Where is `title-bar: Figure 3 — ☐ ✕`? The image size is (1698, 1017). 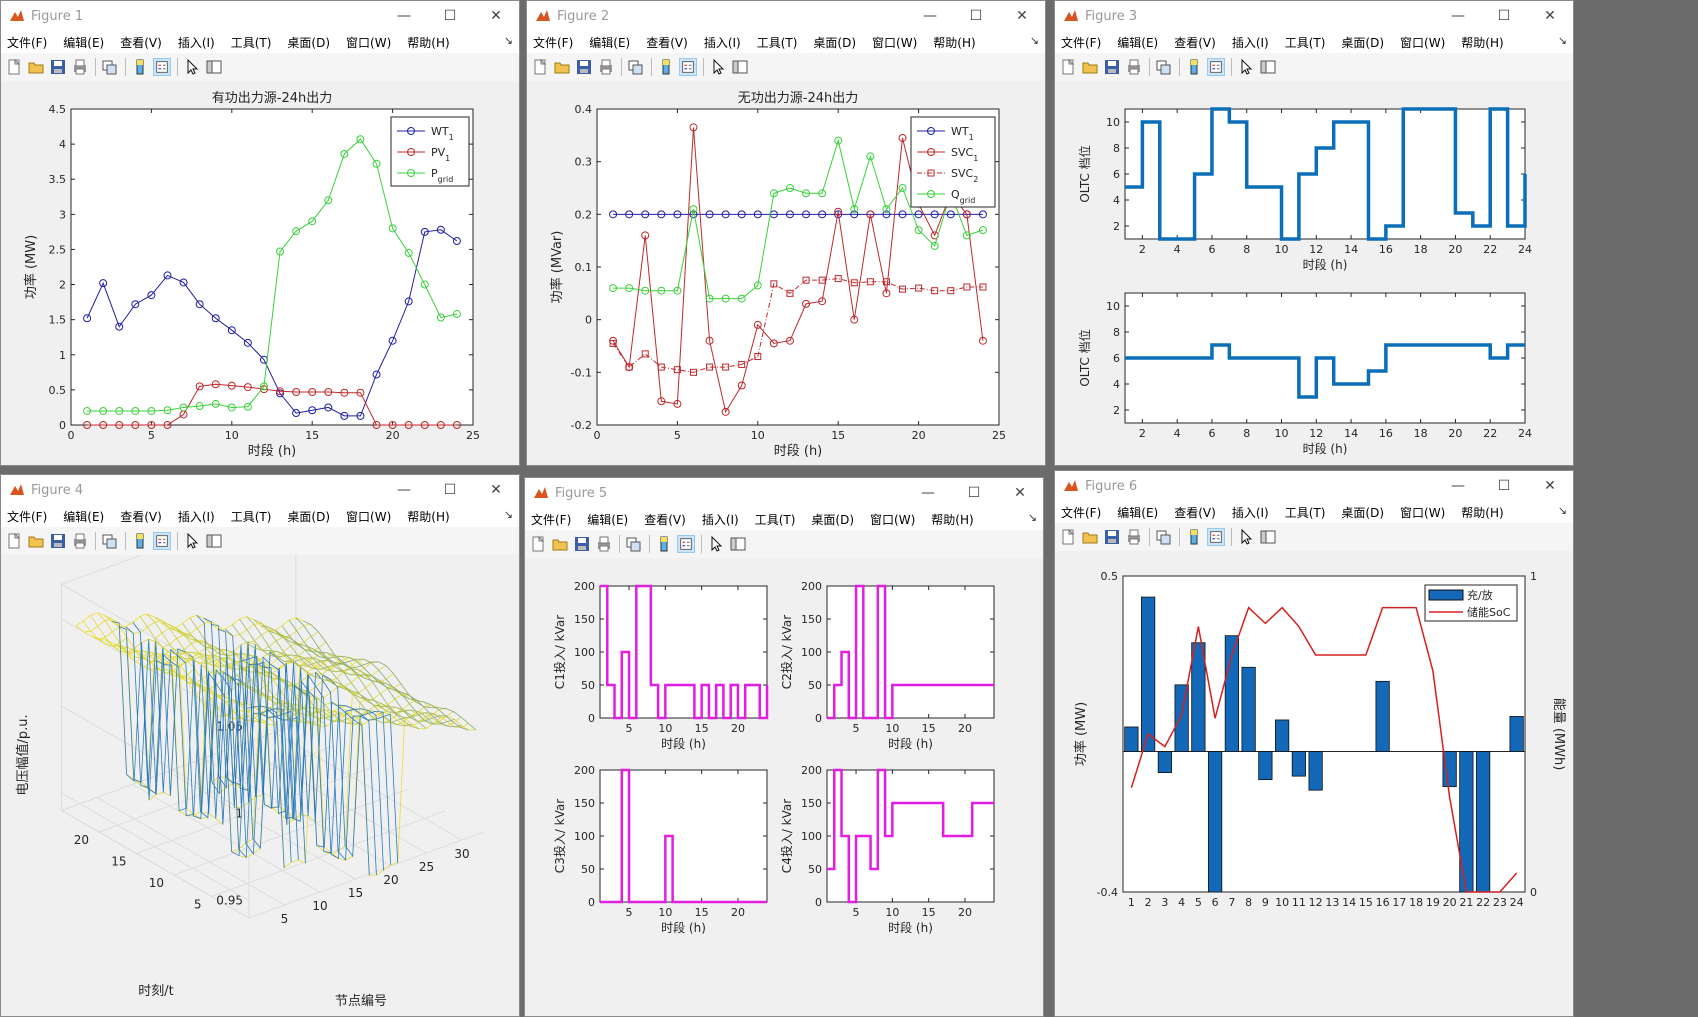 title-bar: Figure 3 — ☐ ✕ is located at coordinates (1314, 16).